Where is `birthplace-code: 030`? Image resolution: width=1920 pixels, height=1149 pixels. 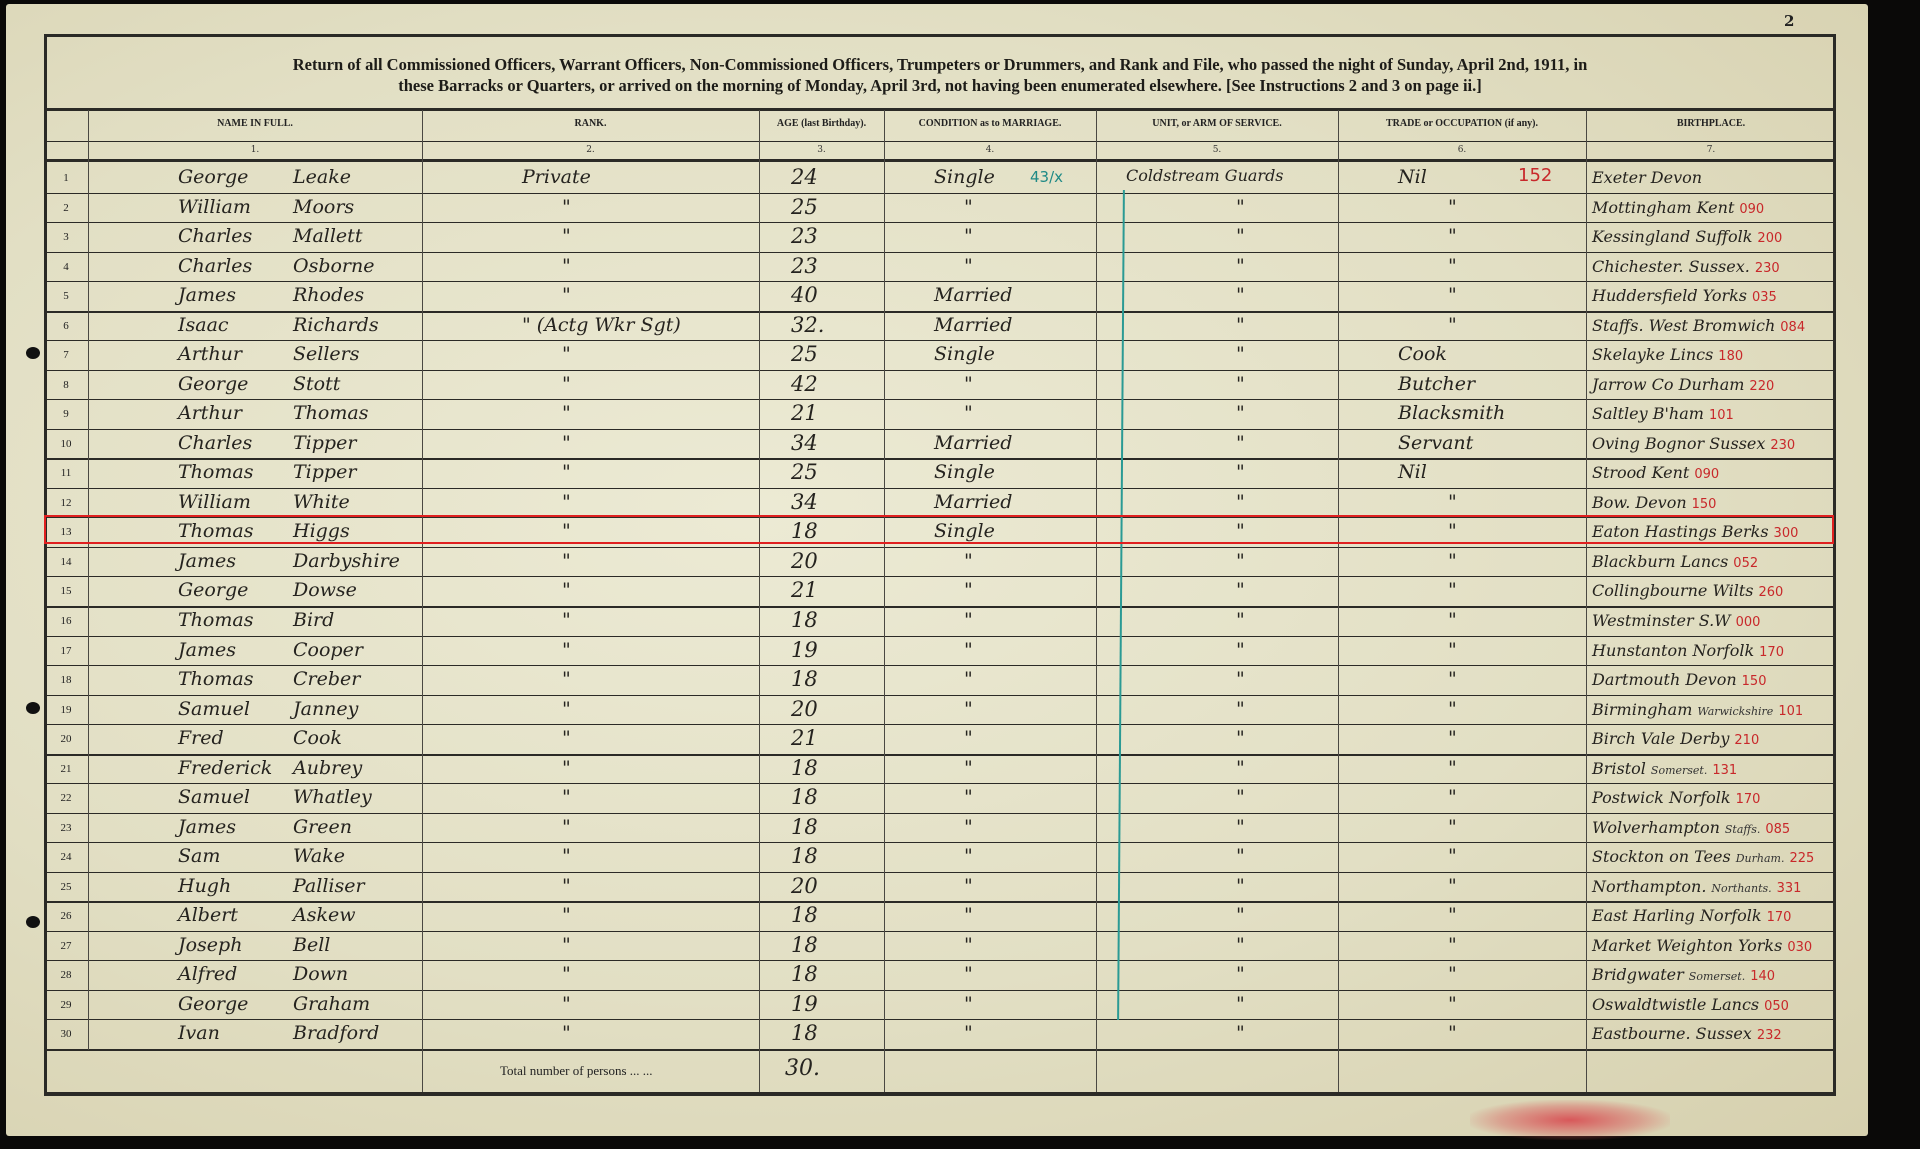
birthplace-code: 030 is located at coordinates (1800, 947).